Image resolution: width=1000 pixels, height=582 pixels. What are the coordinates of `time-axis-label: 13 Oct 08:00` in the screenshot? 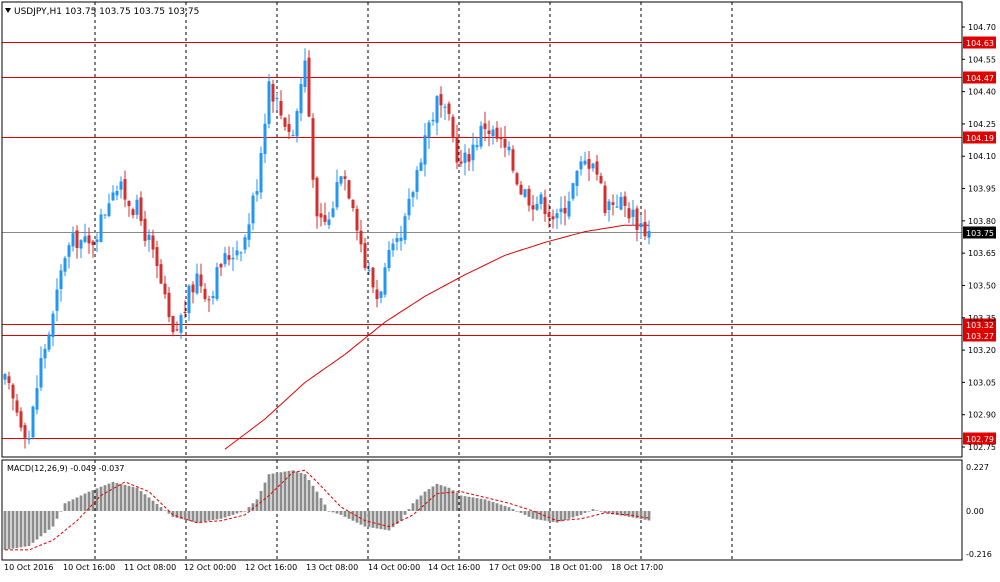 It's located at (332, 567).